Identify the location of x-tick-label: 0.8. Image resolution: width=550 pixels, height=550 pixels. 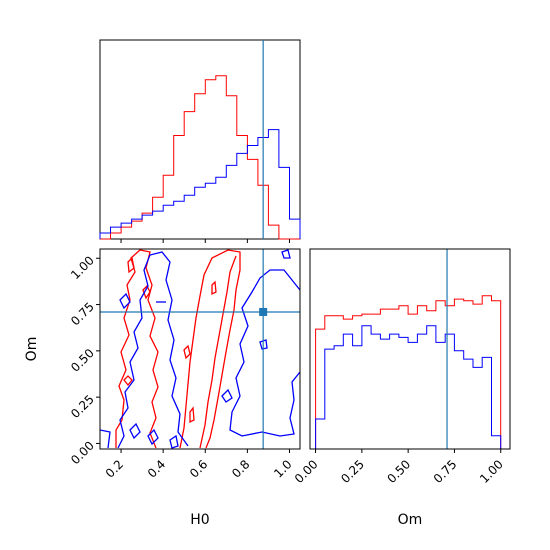
(240, 468).